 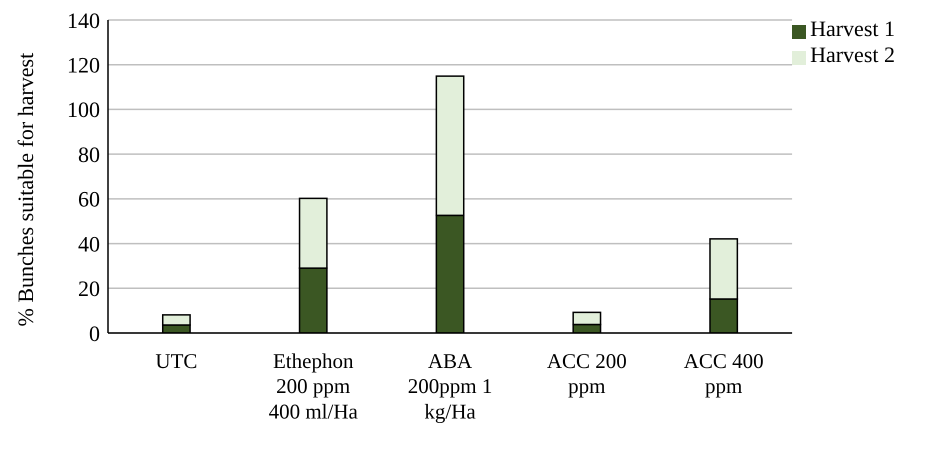 I want to click on legend-label: Harvest 1, so click(x=852, y=28).